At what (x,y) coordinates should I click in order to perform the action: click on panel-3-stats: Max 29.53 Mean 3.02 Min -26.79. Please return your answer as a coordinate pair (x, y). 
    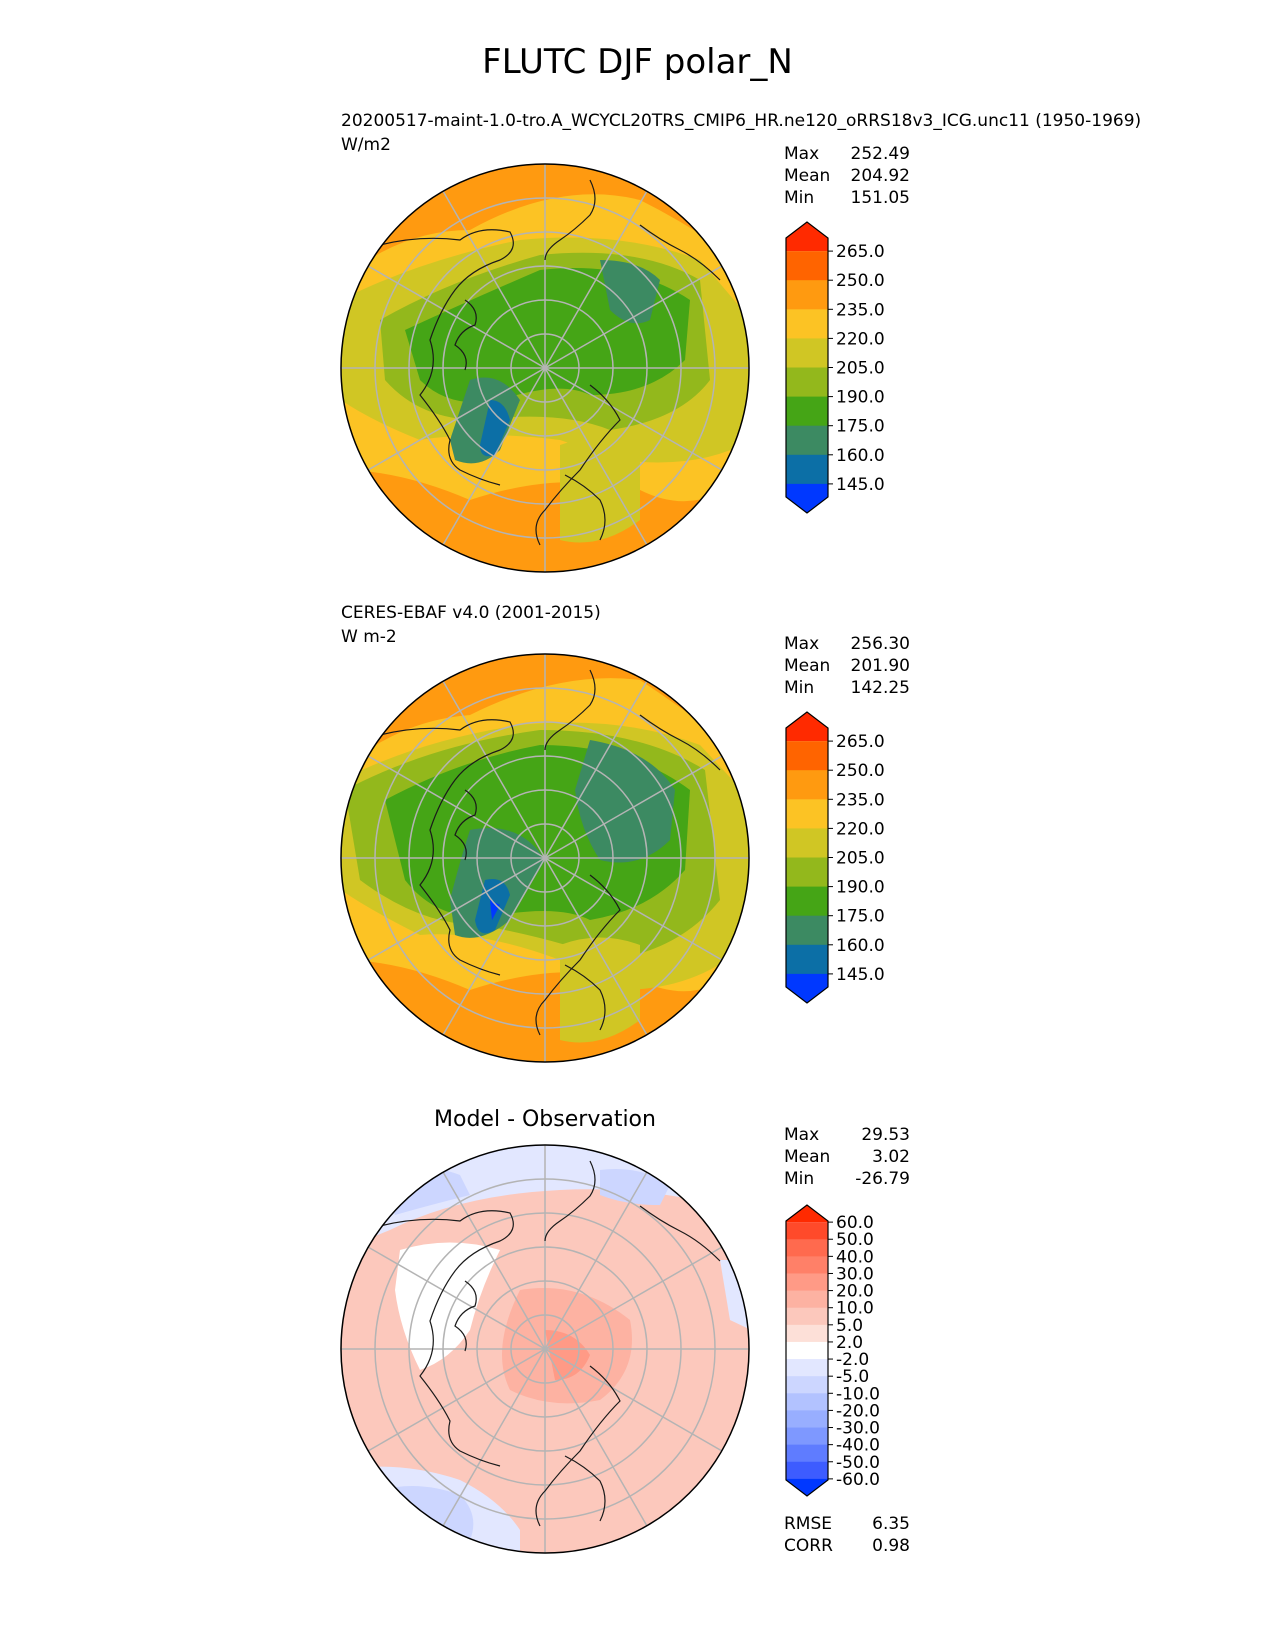
    Looking at the image, I should click on (847, 1157).